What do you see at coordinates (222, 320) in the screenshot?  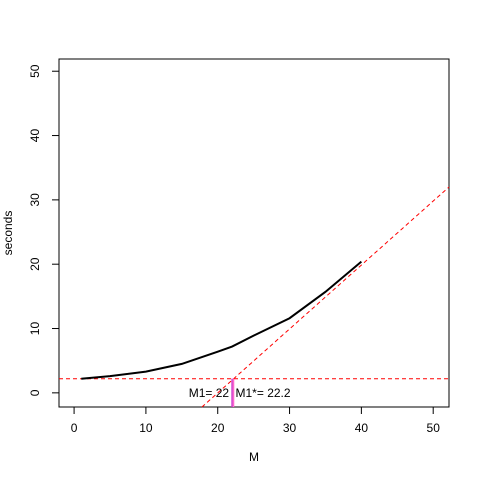 I see `curve` at bounding box center [222, 320].